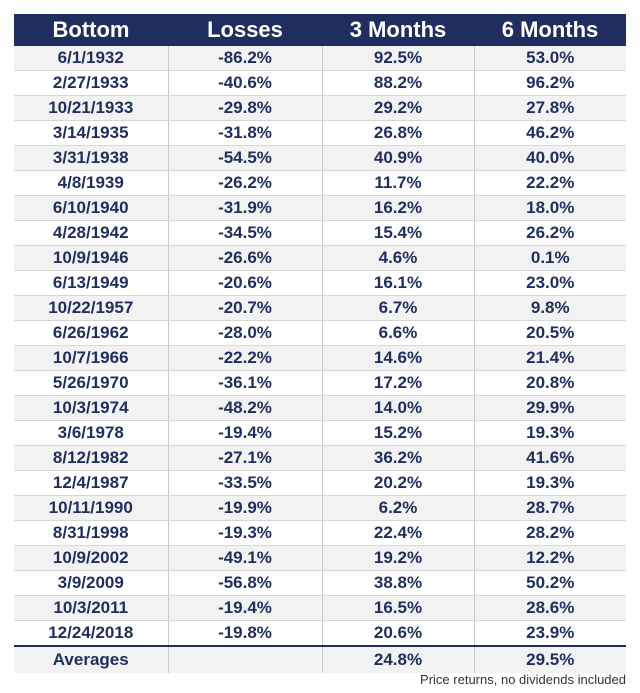 The image size is (640, 693). Describe the element at coordinates (320, 433) in the screenshot. I see `table-row: 3/6/1978 -19.4% 15.2% 19.3%` at that location.